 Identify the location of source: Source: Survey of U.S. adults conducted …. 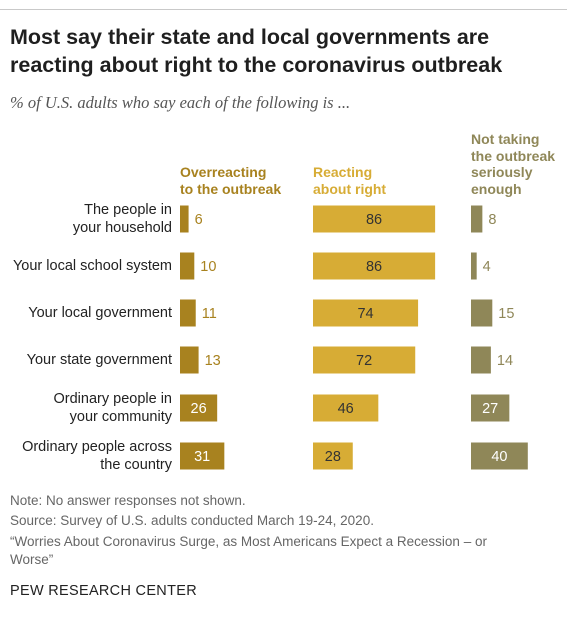
(192, 520).